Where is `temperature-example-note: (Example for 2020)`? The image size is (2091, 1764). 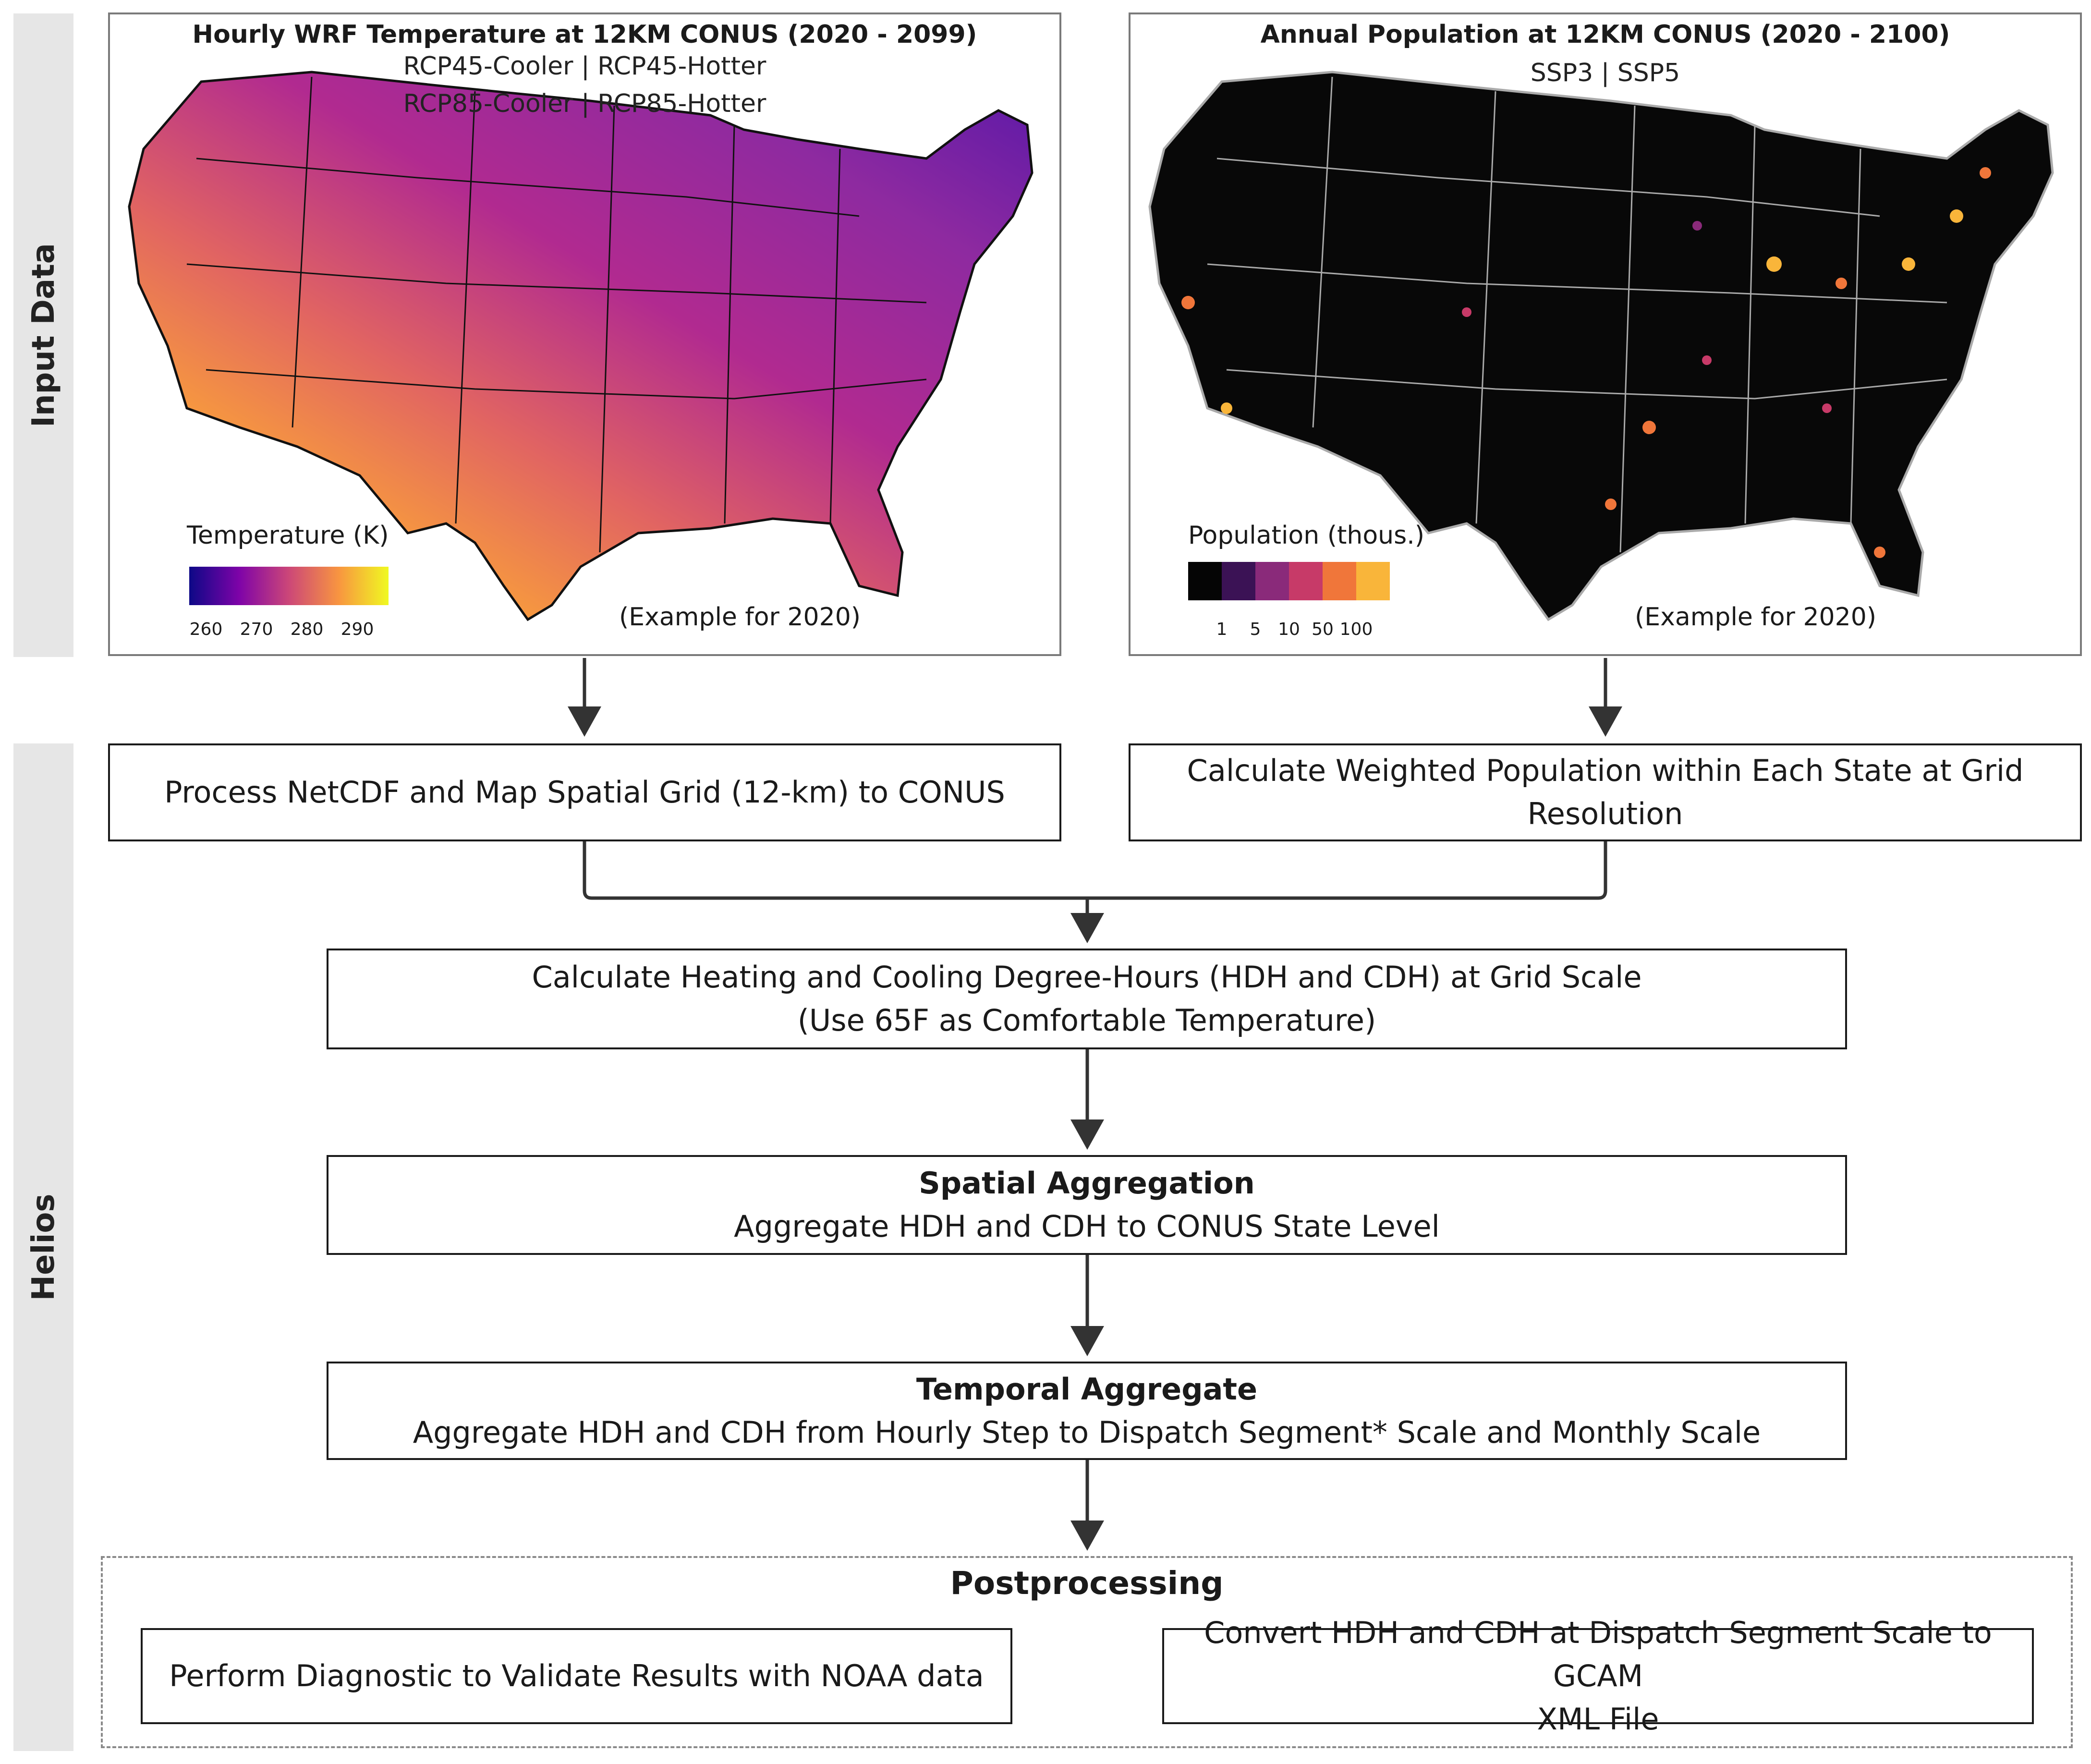
temperature-example-note: (Example for 2020) is located at coordinates (740, 617).